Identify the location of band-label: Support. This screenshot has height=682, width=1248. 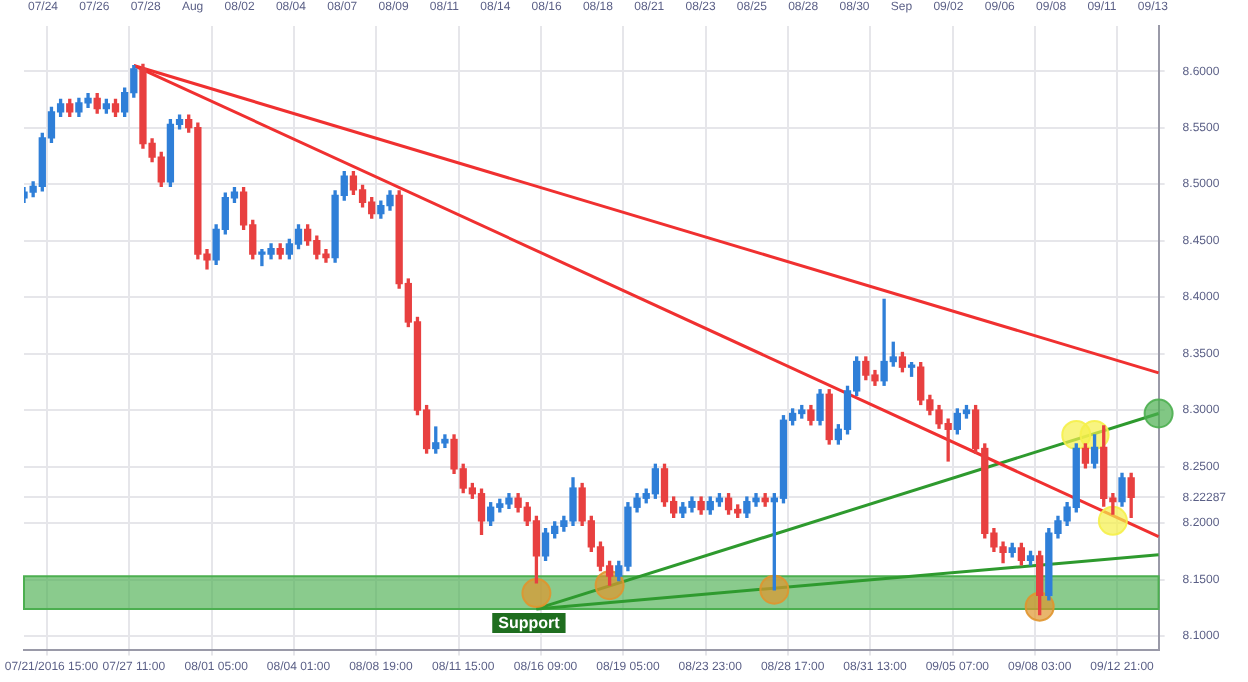
(529, 623).